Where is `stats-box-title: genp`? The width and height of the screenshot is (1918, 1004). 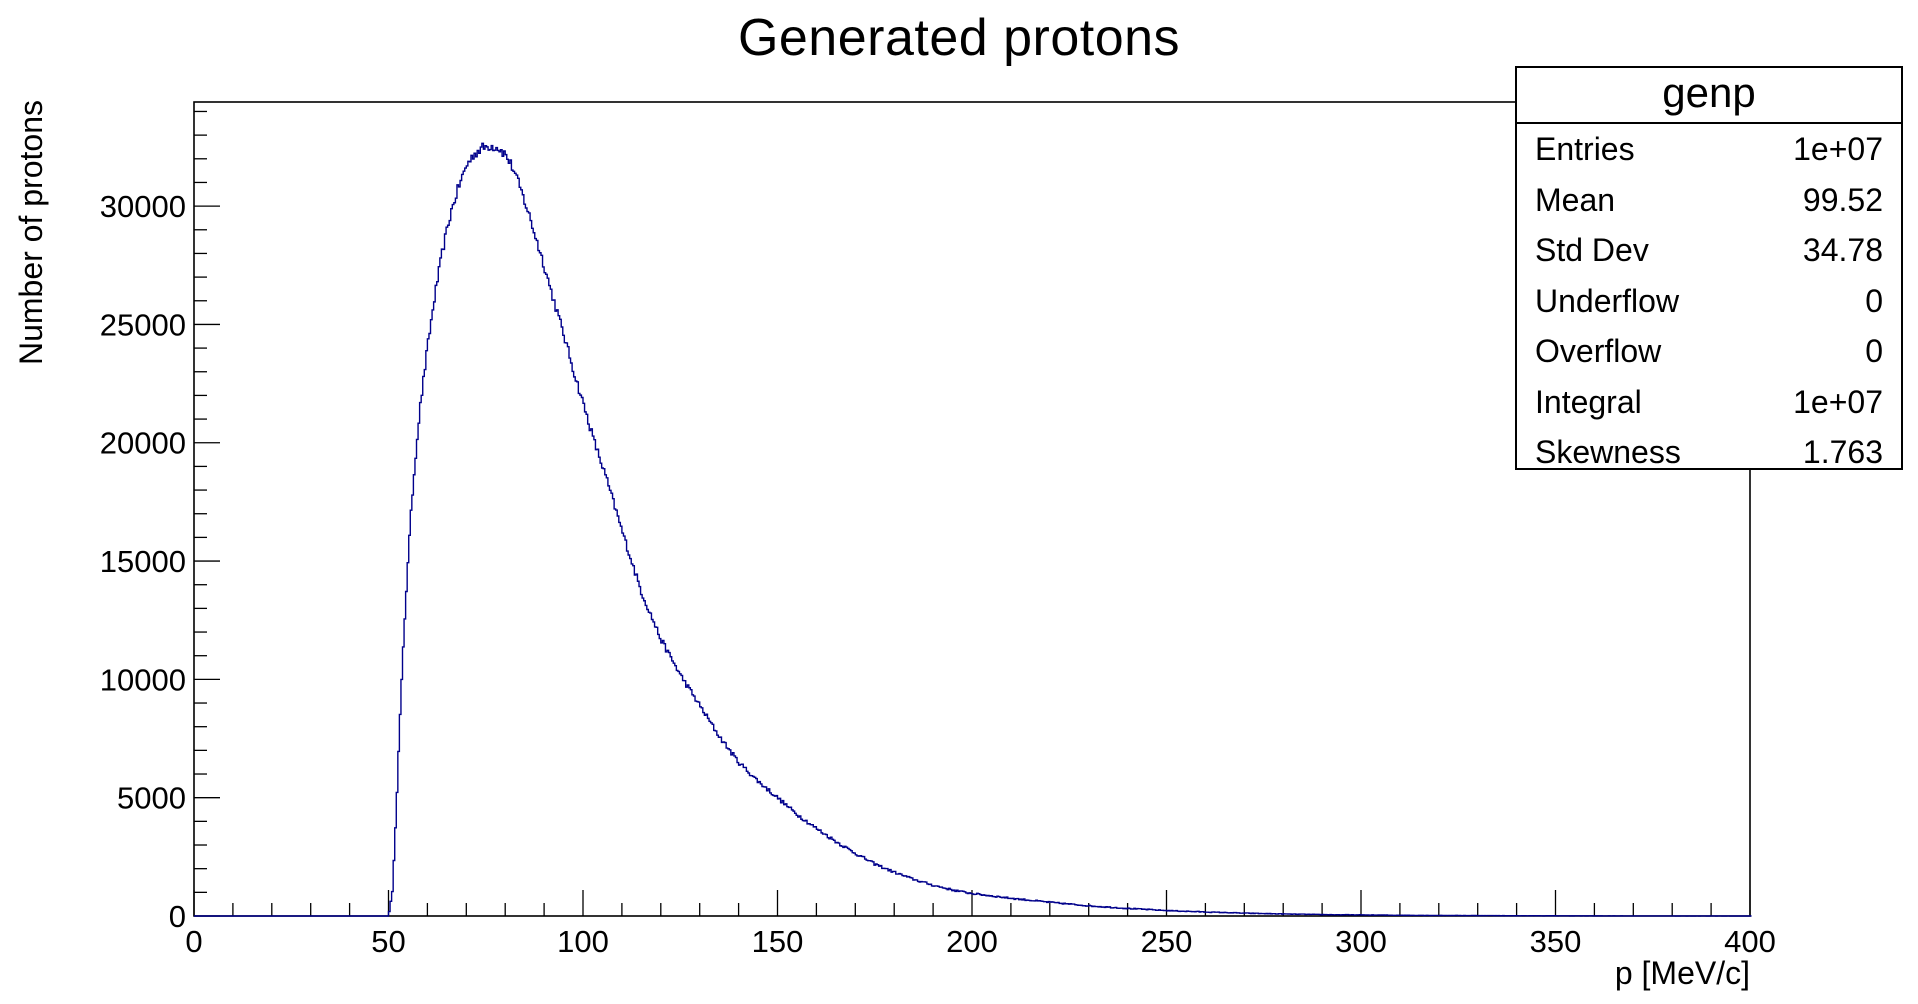
stats-box-title: genp is located at coordinates (1709, 96).